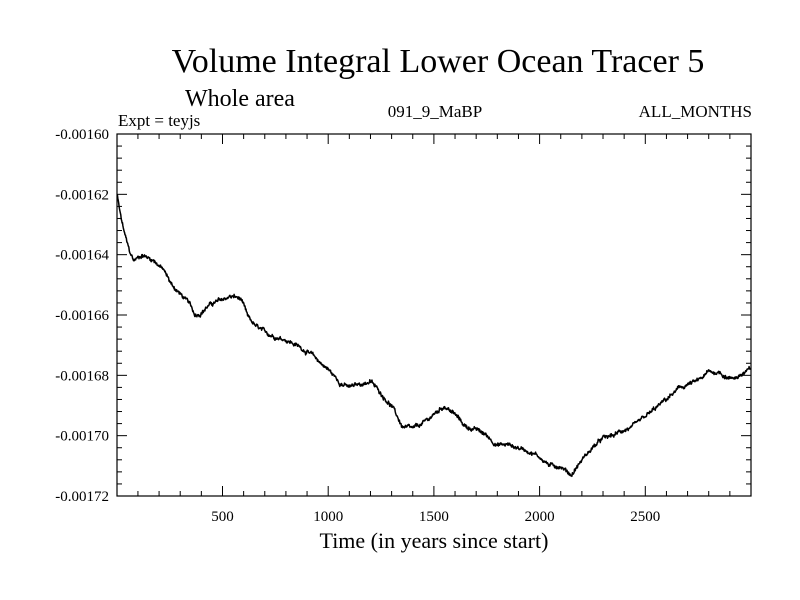 The width and height of the screenshot is (800, 600). What do you see at coordinates (645, 517) in the screenshot?
I see `x-tick-label: 2500` at bounding box center [645, 517].